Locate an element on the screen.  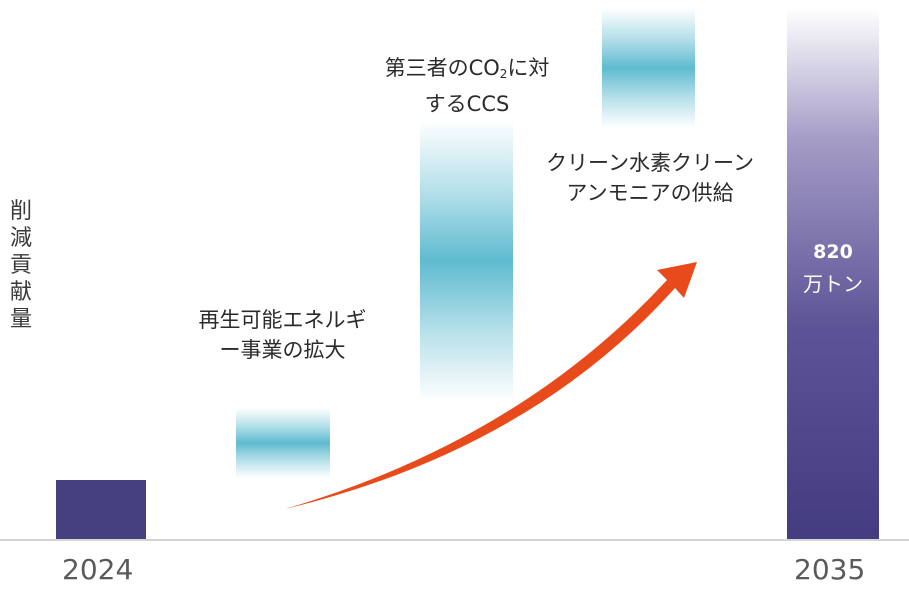
y-axis-label: 削減貢献量 is located at coordinates (20, 265).